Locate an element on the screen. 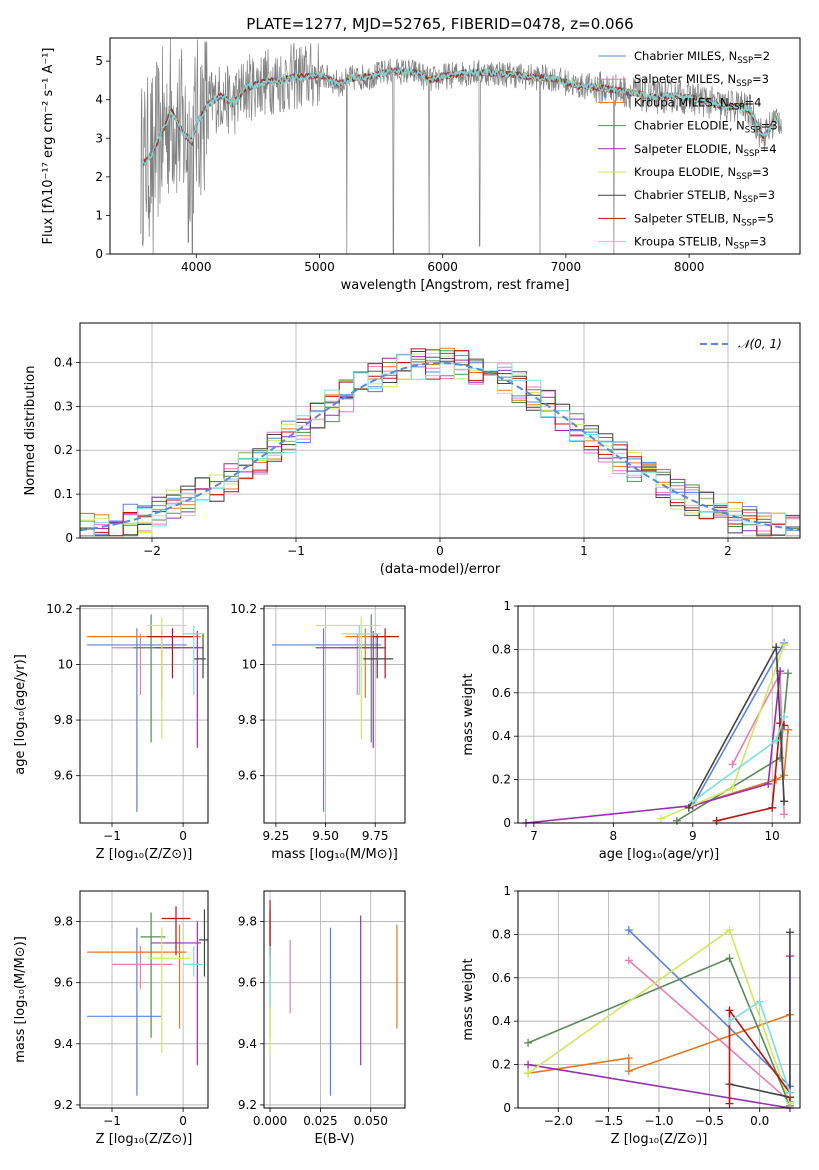 This screenshot has height=1170, width=819. weight-line-salpeter-elodie is located at coordinates (653, 747).